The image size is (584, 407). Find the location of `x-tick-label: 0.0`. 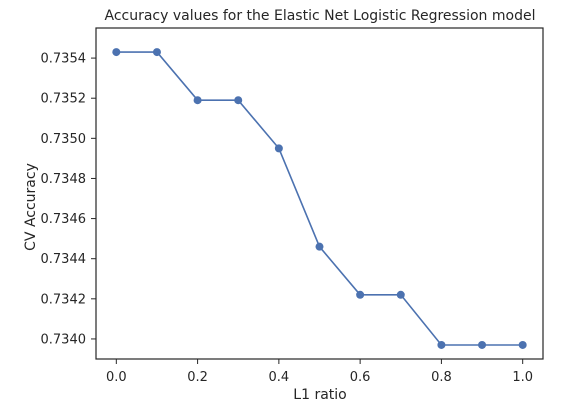

x-tick-label: 0.0 is located at coordinates (116, 377).